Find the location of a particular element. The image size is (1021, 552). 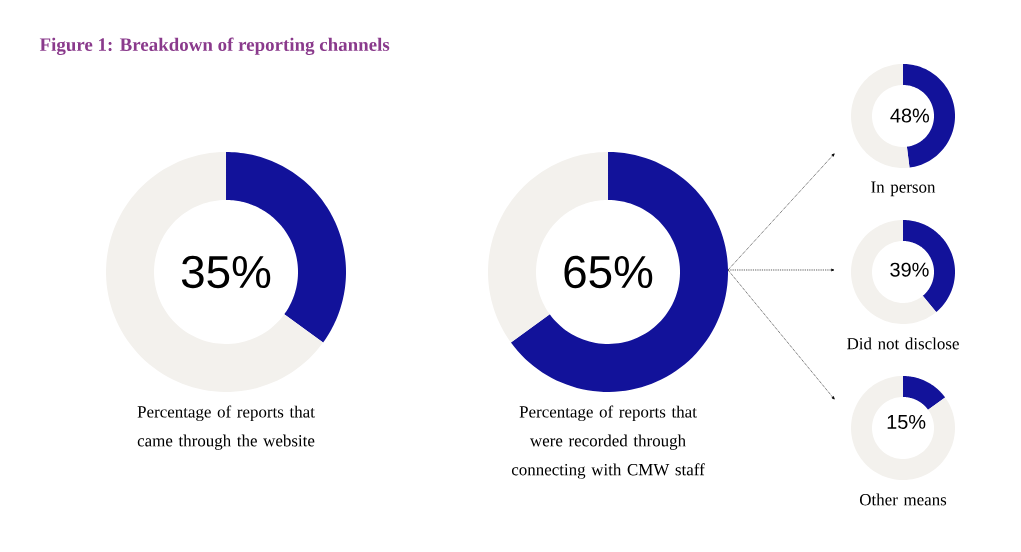

data-label: 35% is located at coordinates (226, 272).